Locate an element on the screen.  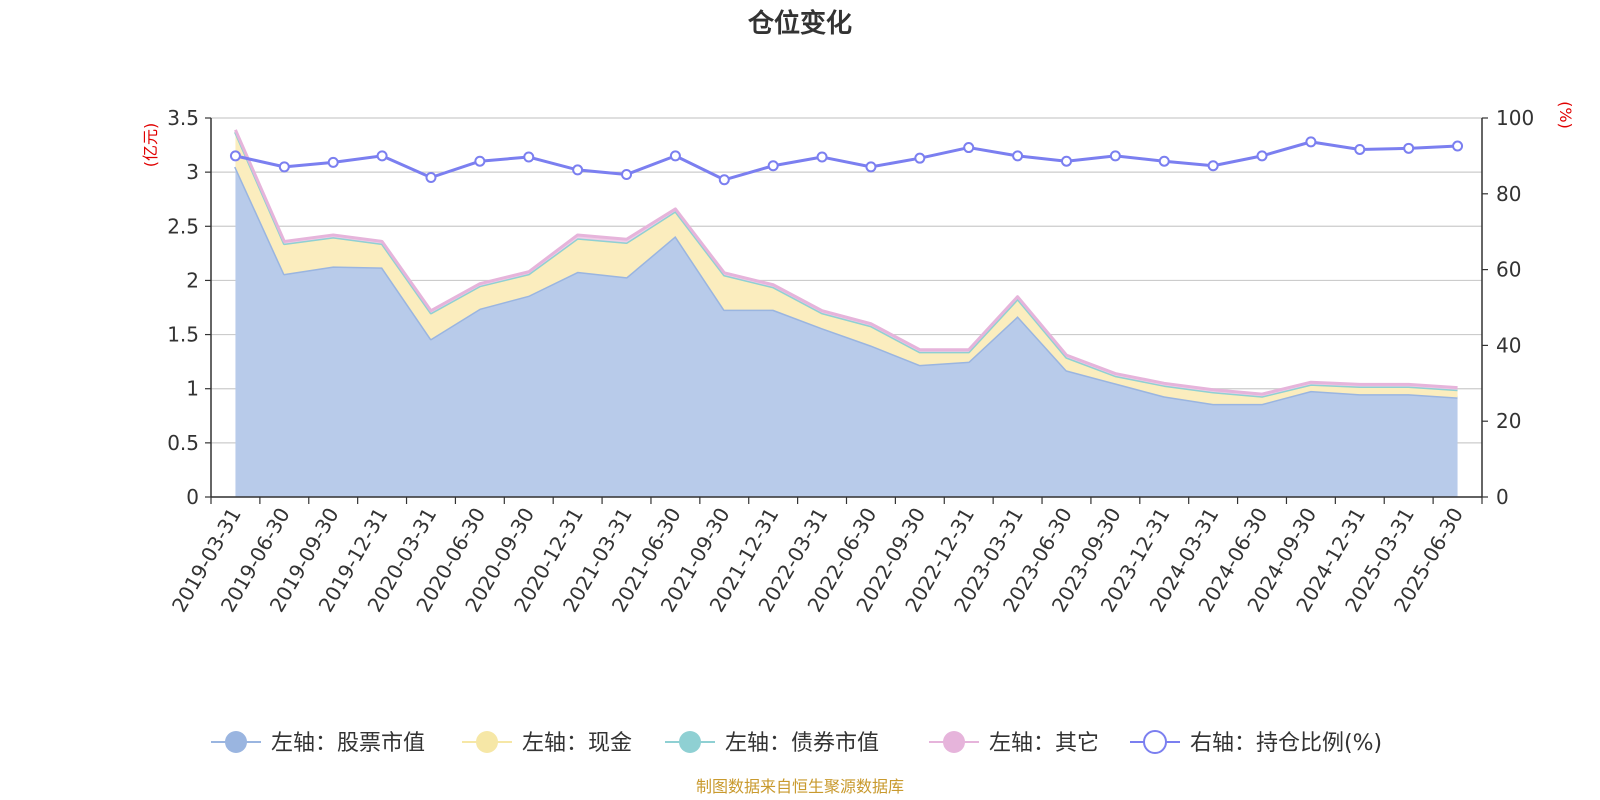
legend-label: 左轴：债券市值 is located at coordinates (802, 743).